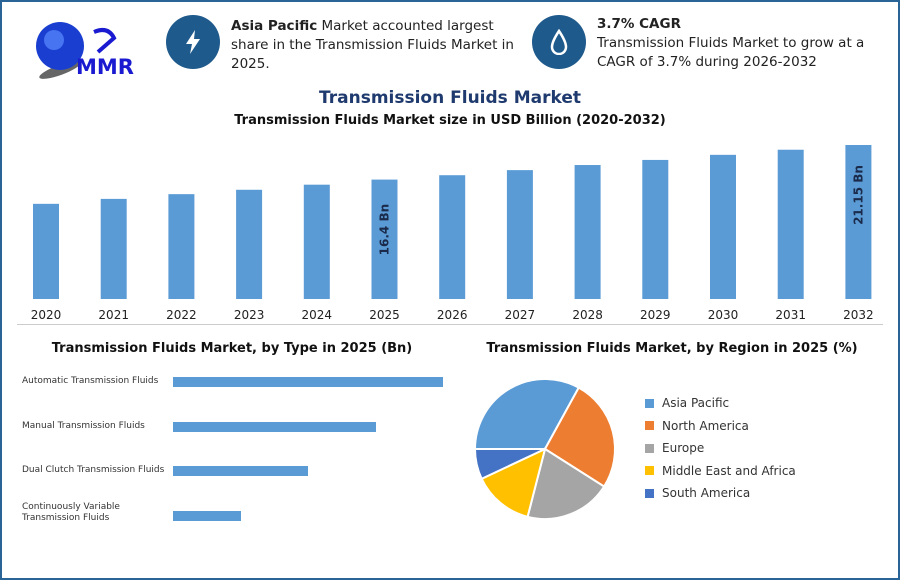  Describe the element at coordinates (450, 98) in the screenshot. I see `main-title: Transmission Fluids Market` at that location.